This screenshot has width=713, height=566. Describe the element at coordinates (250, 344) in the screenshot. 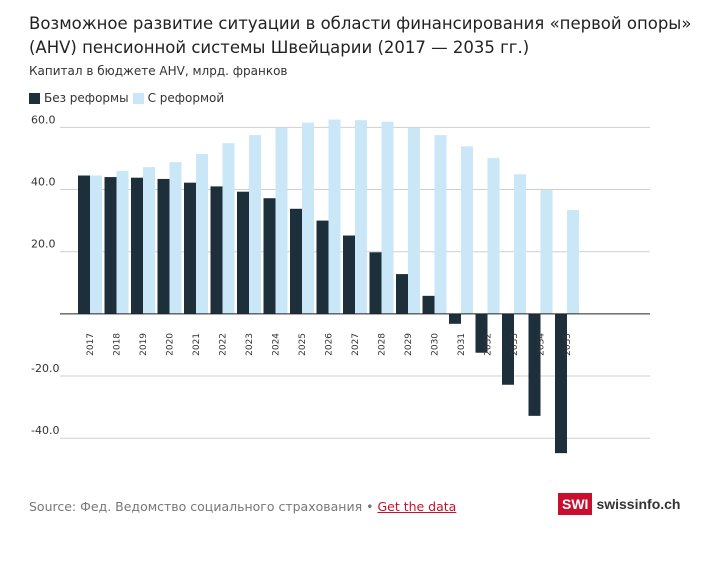

I see `x-tick-label: 2023` at that location.